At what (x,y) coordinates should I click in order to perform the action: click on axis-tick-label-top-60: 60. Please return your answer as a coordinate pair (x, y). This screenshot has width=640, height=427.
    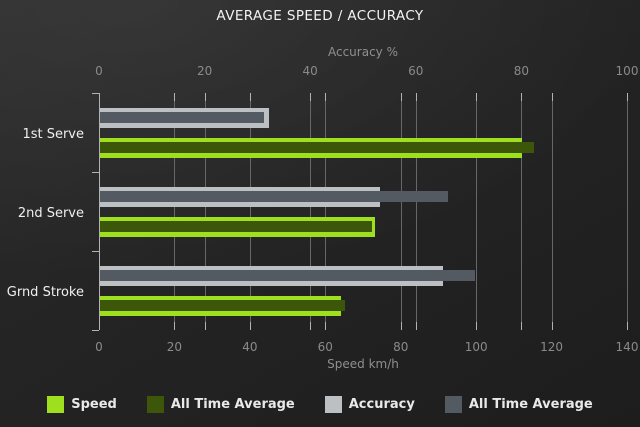
    Looking at the image, I should click on (416, 71).